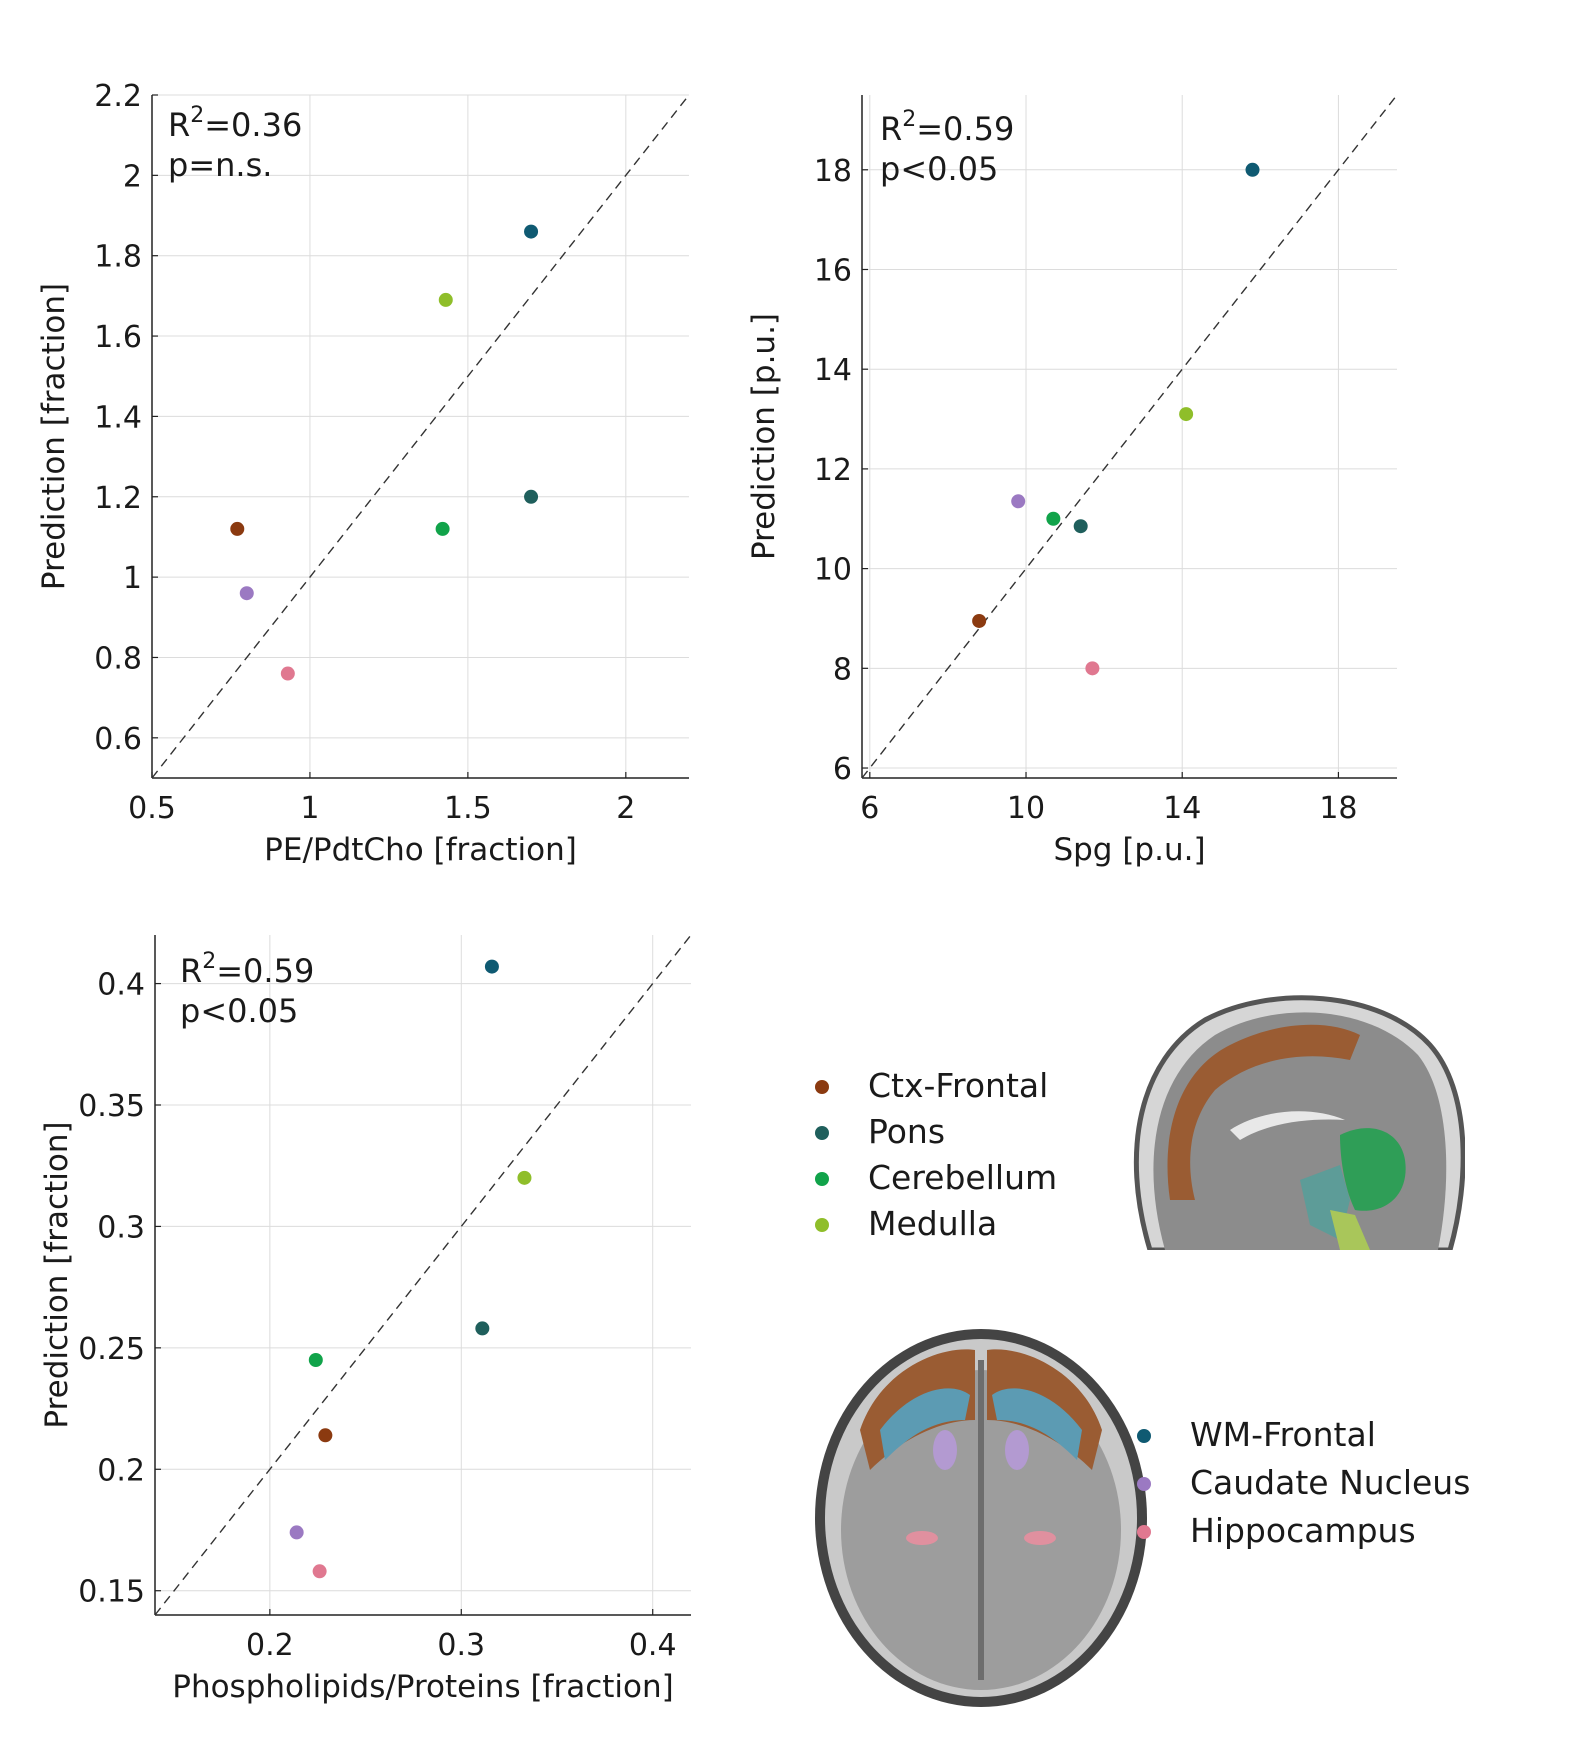  Describe the element at coordinates (869, 808) in the screenshot. I see `x-tick-label: 6` at that location.